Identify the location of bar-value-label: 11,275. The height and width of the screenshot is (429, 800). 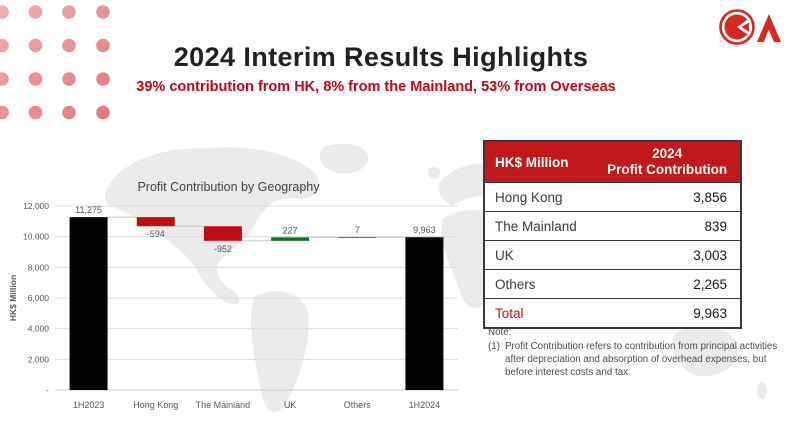
(88, 210).